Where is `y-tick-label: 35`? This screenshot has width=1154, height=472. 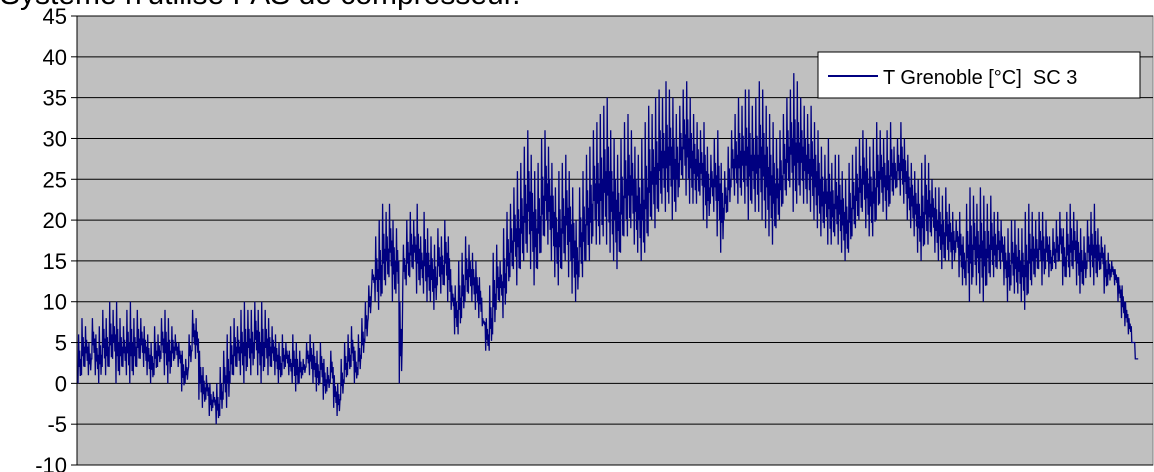 y-tick-label: 35 is located at coordinates (55, 98).